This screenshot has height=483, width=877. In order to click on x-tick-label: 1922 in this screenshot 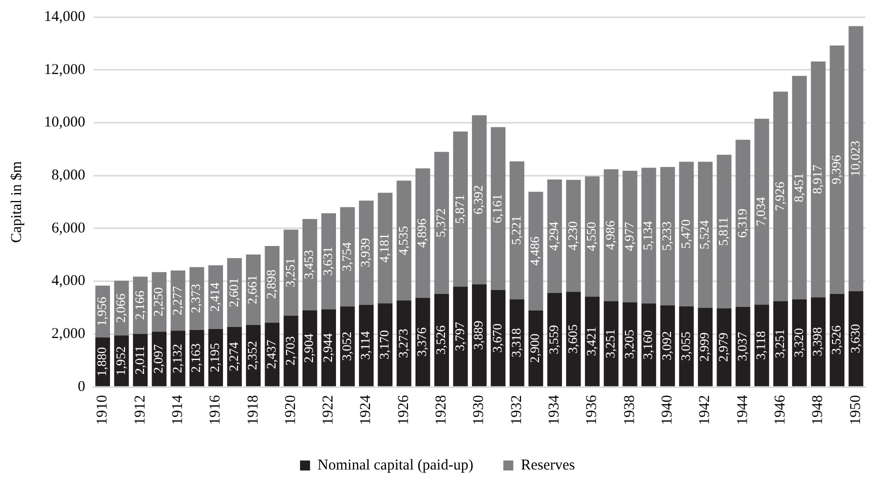, I will do `click(328, 410)`.